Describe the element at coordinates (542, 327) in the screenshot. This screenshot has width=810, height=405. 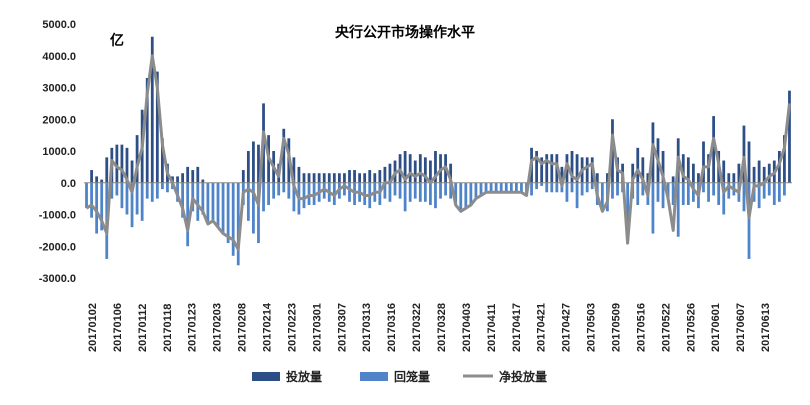
I see `x-tick-label: 20170421` at that location.